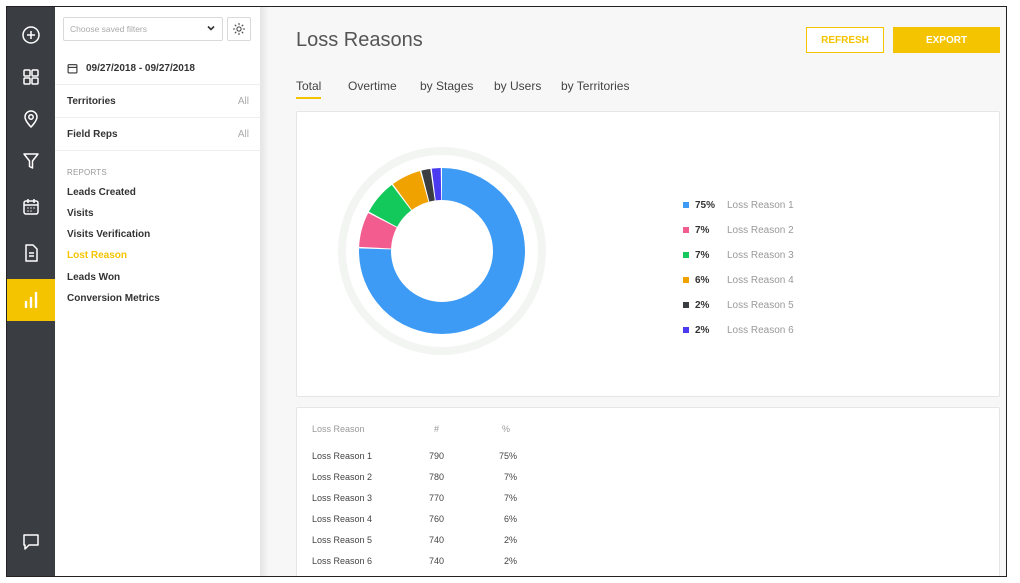  I want to click on filter-territories-value: All, so click(243, 101).